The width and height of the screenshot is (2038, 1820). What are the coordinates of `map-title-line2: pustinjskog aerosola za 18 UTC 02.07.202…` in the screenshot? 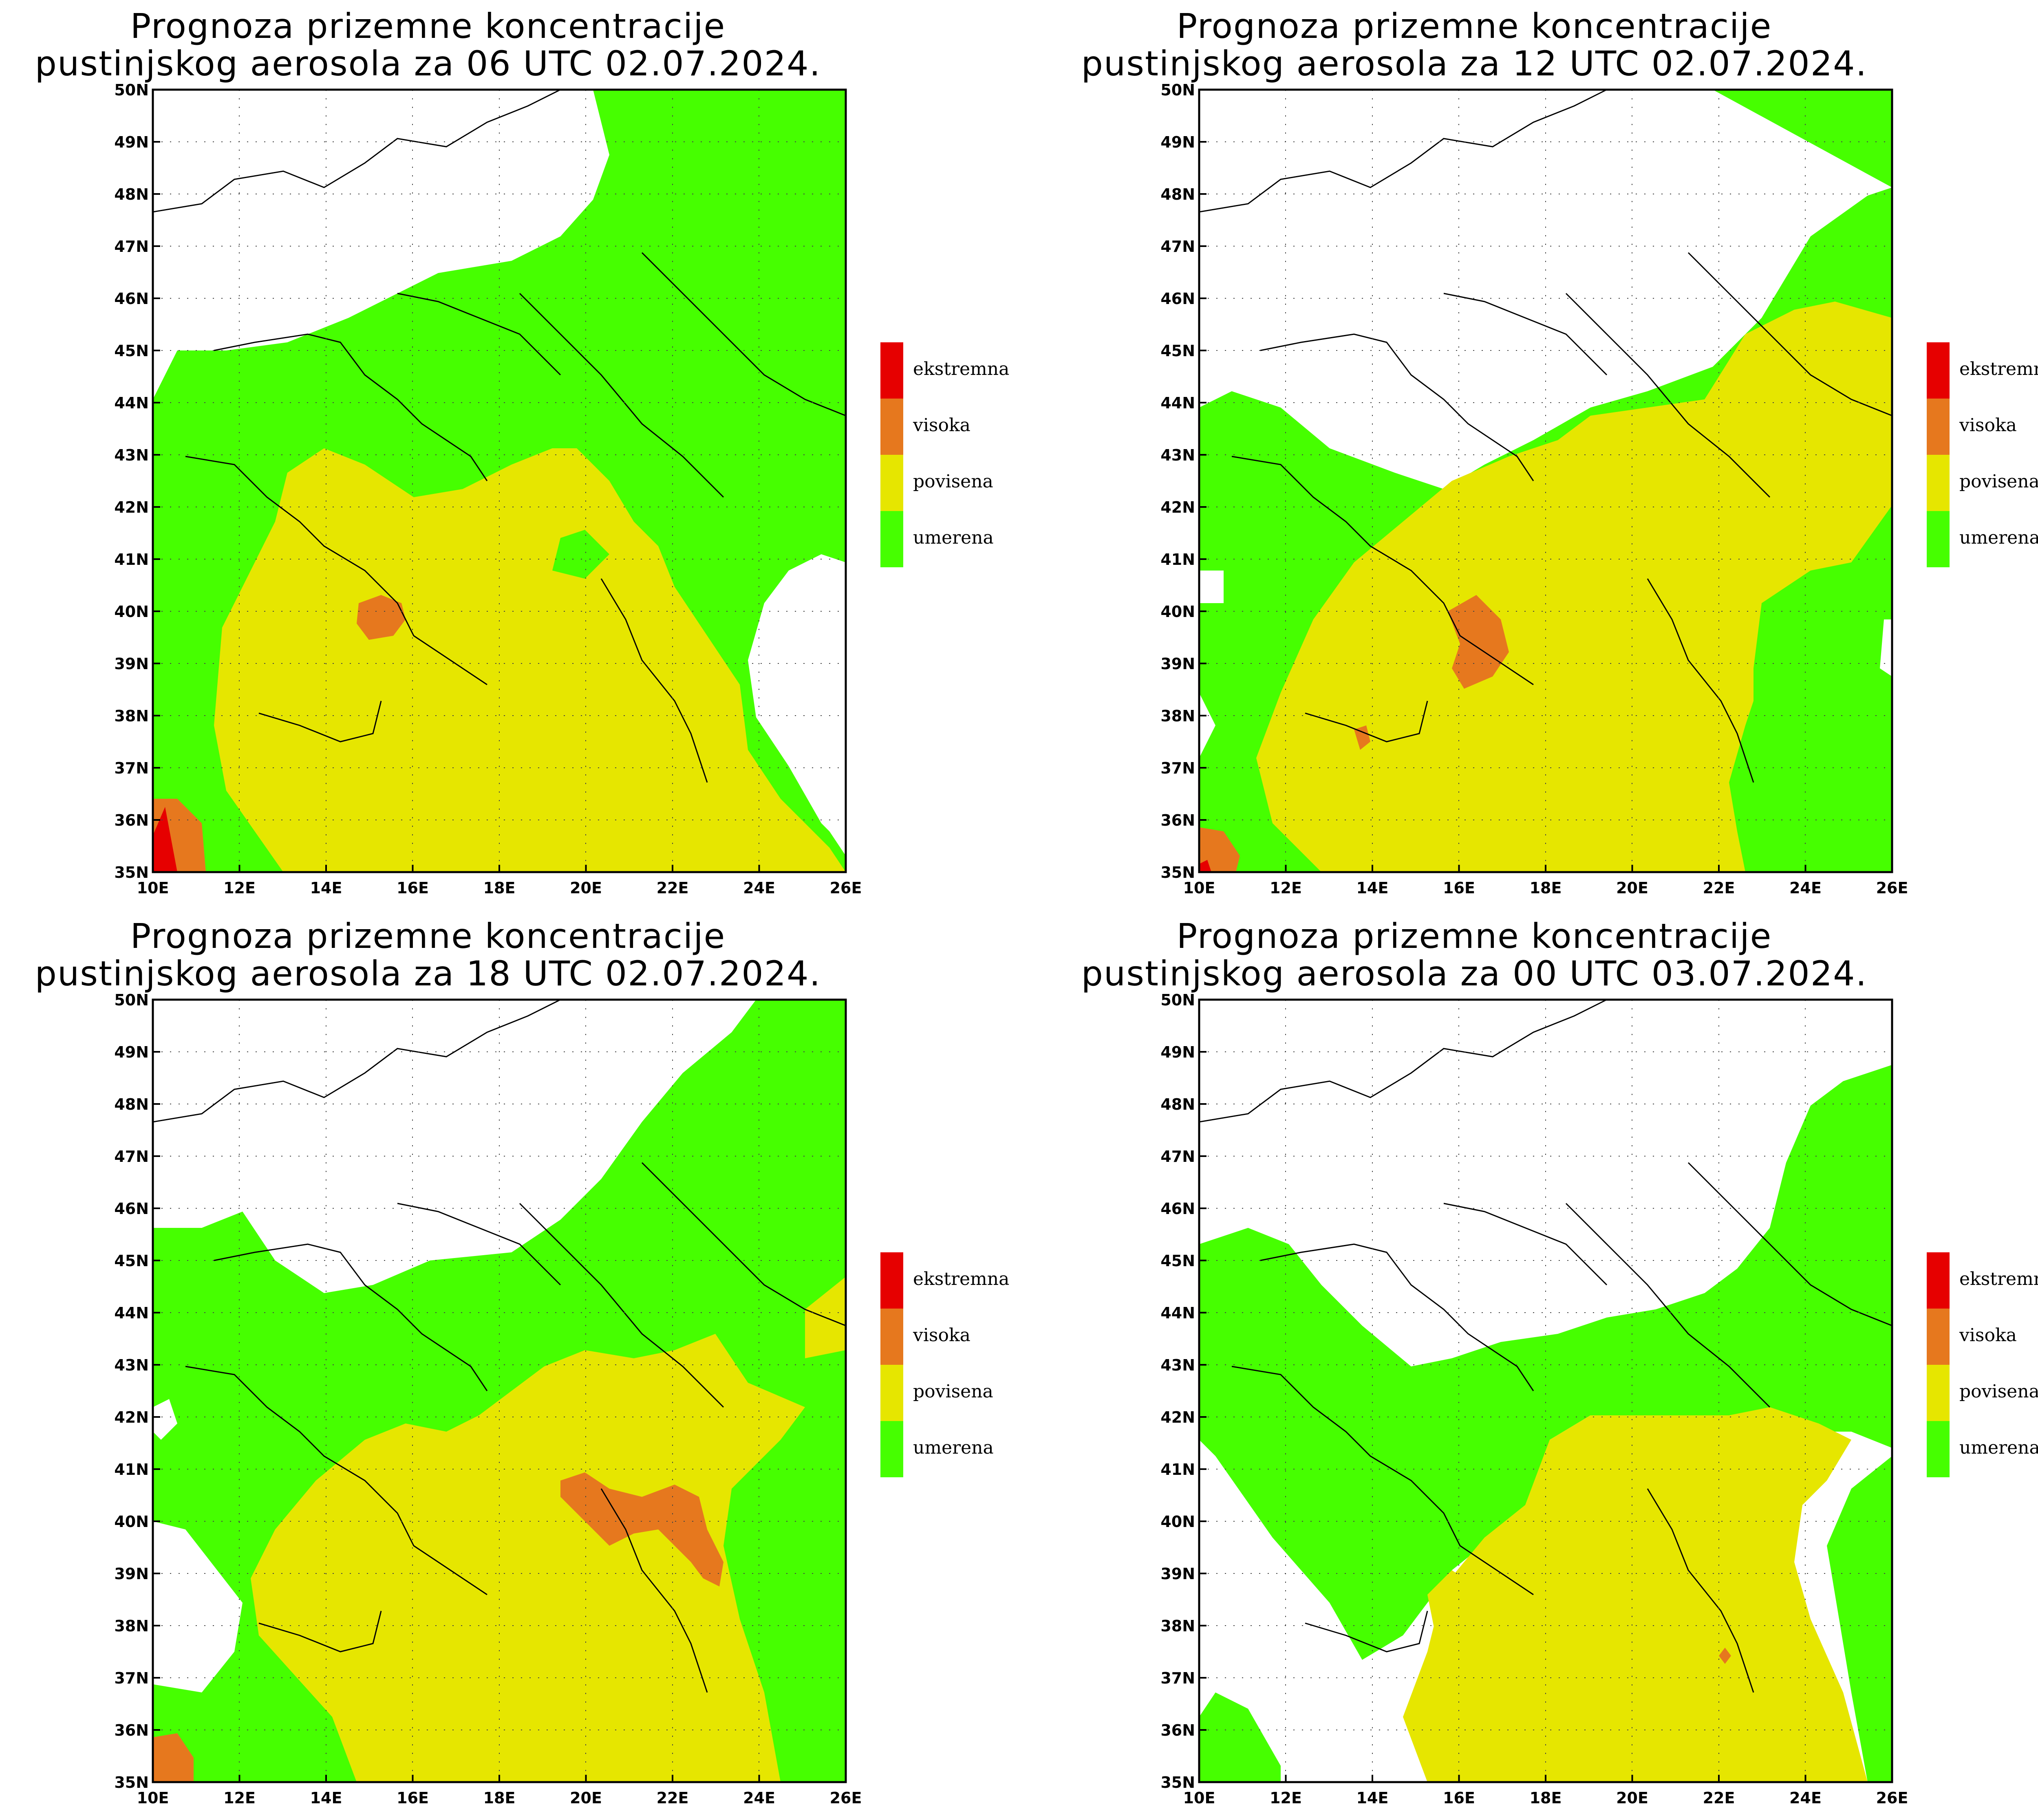 It's located at (428, 974).